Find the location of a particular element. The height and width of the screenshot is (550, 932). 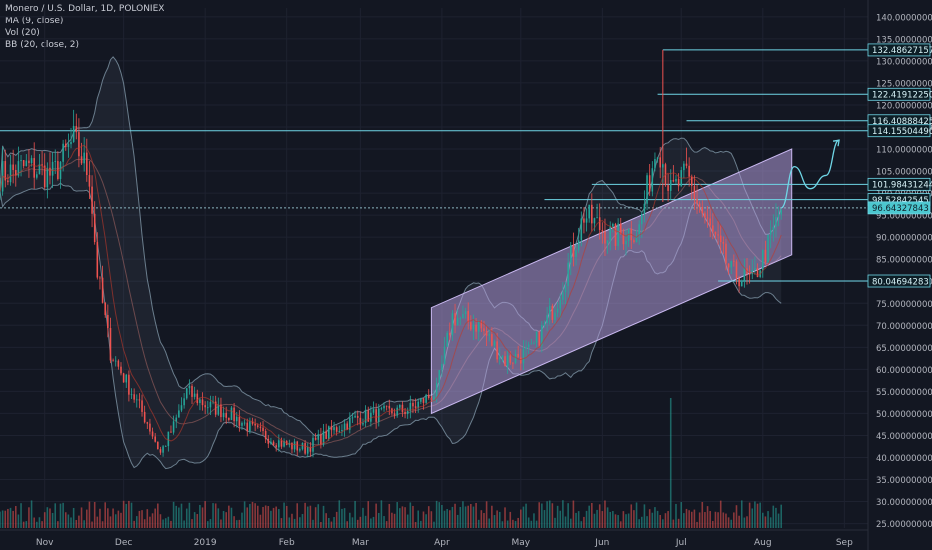

y-tick-label: 95.00000000 is located at coordinates (904, 217).